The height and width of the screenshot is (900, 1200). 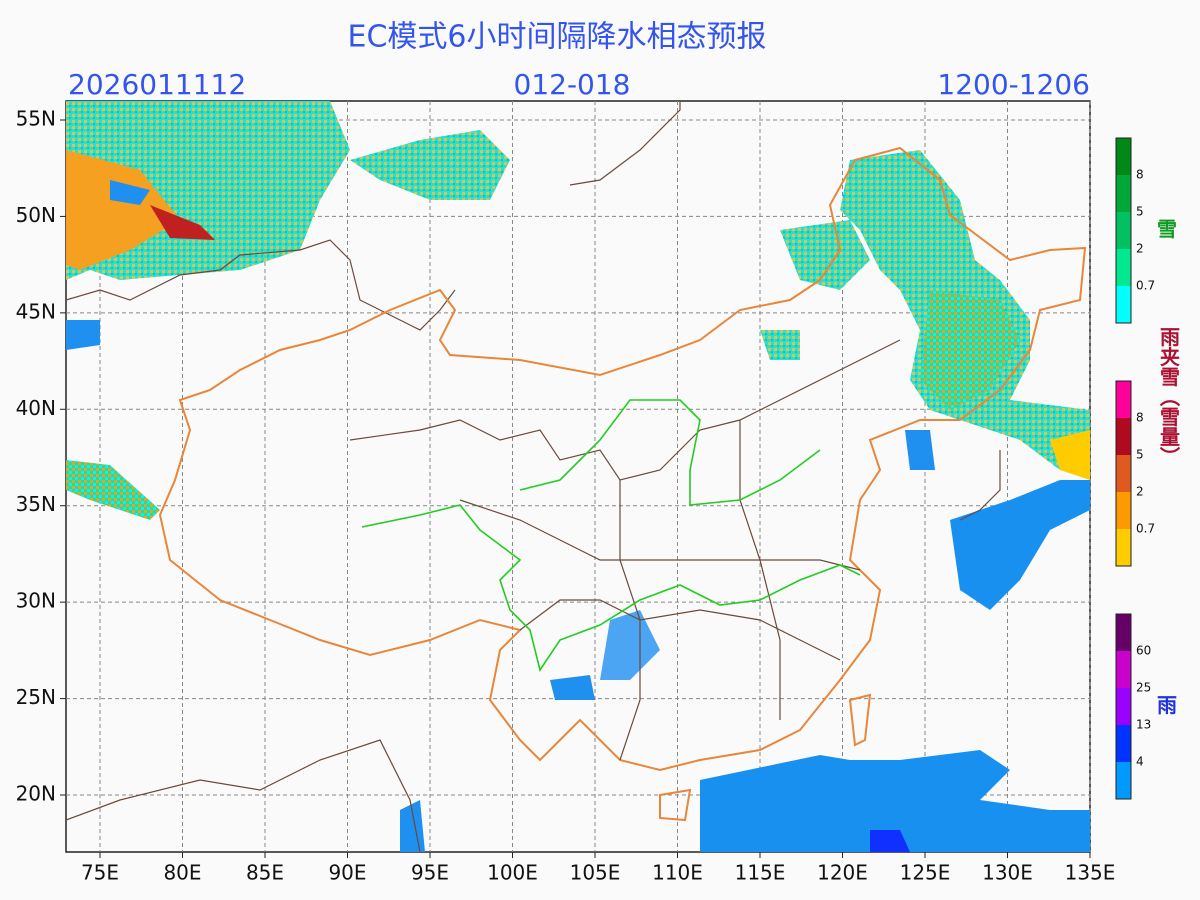 I want to click on lon-label: 105E, so click(x=595, y=873).